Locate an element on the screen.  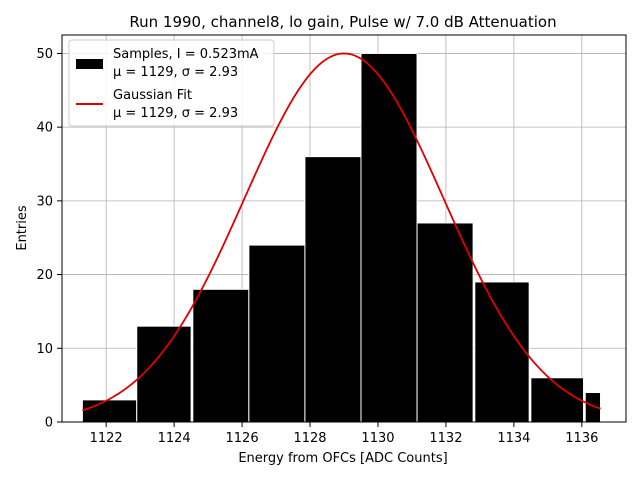
legend-samples-label: Samples, I = 0.523mA is located at coordinates (186, 54).